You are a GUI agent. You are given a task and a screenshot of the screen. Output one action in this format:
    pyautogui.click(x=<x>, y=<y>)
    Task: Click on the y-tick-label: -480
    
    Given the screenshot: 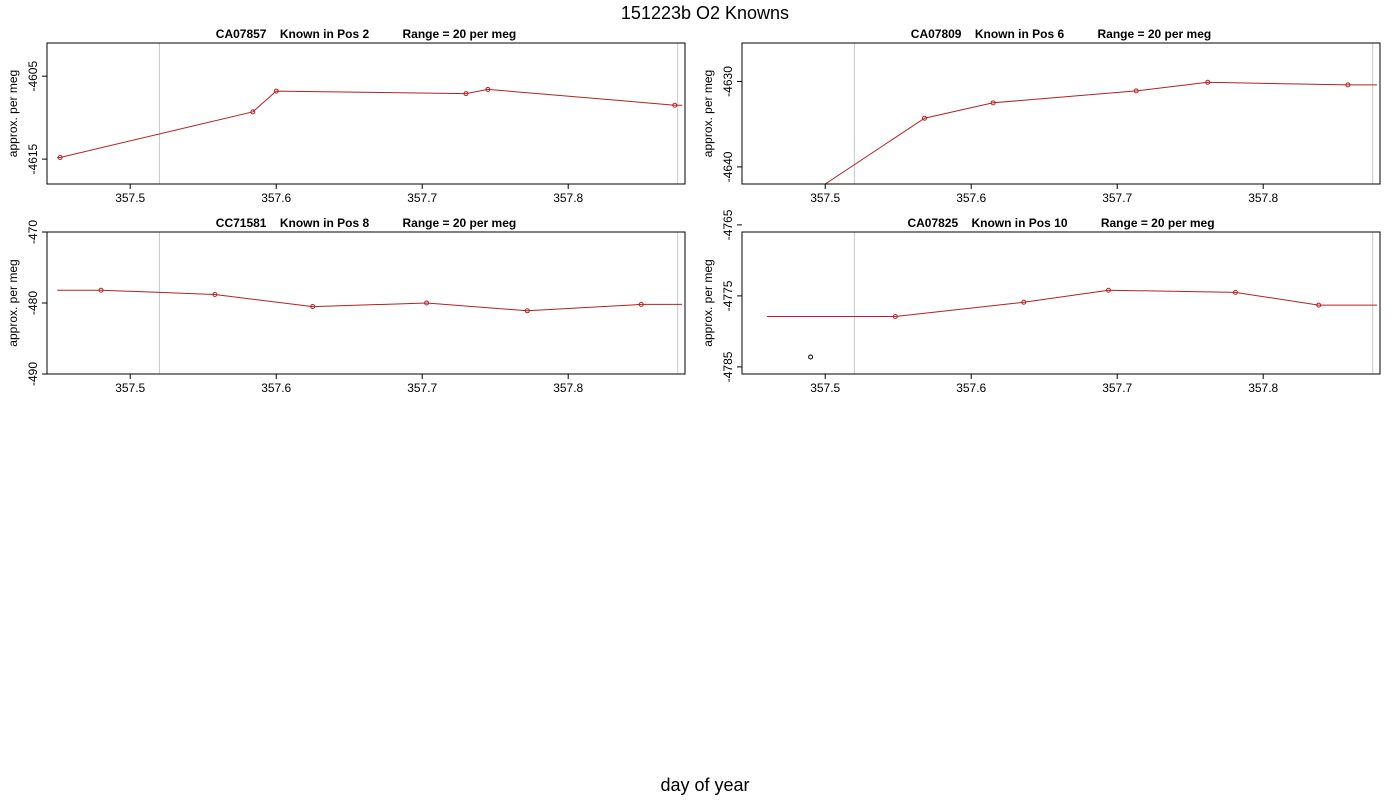 What is the action you would take?
    pyautogui.click(x=33, y=303)
    